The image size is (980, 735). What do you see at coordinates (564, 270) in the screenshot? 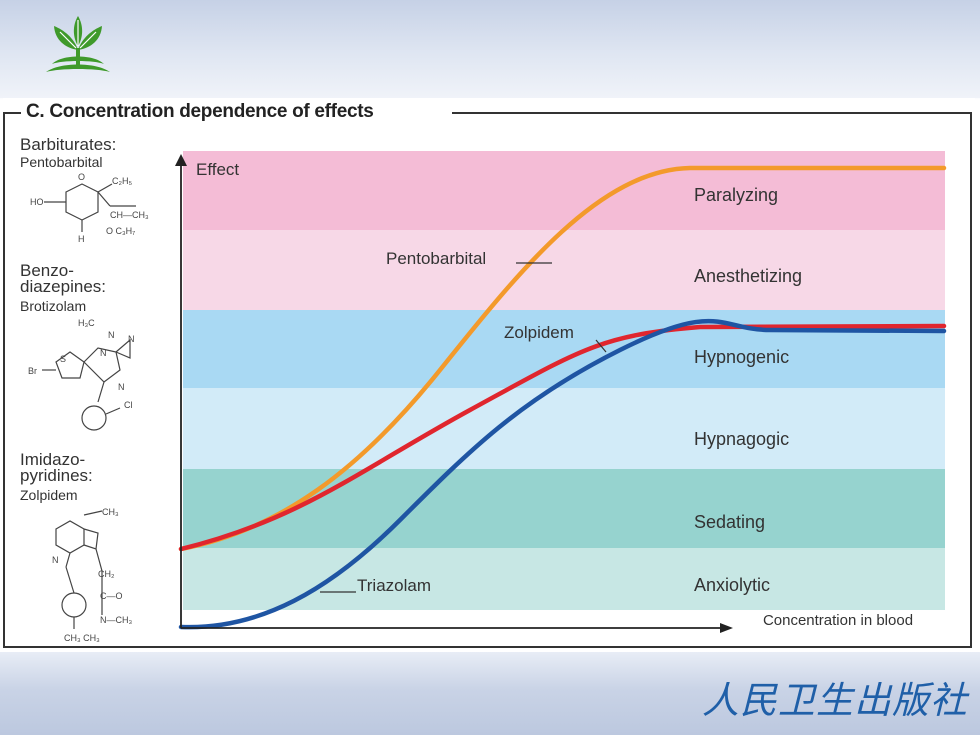
I see `band-anesthetizing` at bounding box center [564, 270].